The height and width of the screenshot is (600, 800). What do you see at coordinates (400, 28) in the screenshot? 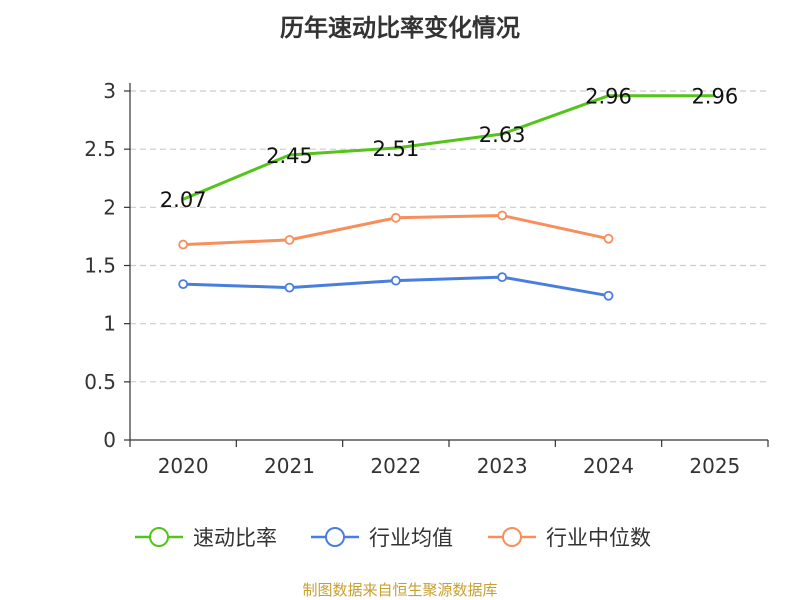
I see `chart-title: 历年速动比率变化情况` at bounding box center [400, 28].